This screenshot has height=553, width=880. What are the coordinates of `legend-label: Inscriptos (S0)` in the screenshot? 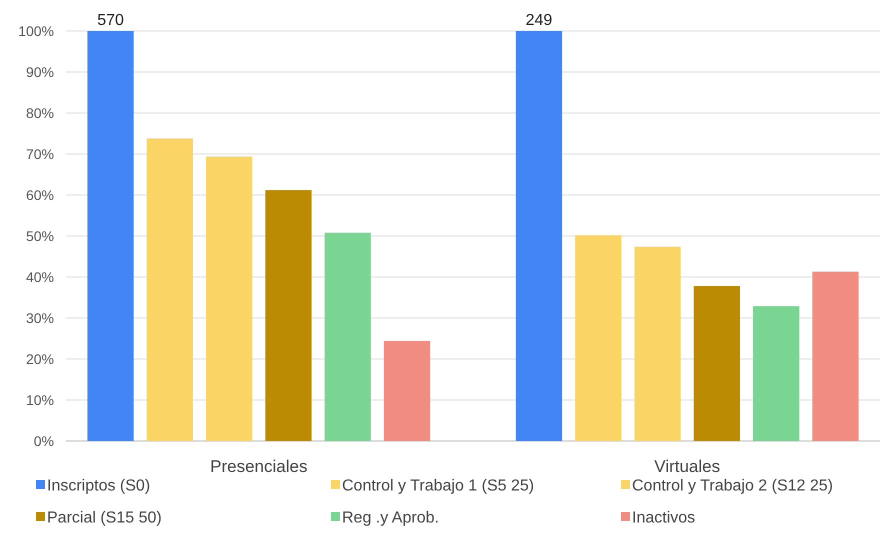 It's located at (98, 486).